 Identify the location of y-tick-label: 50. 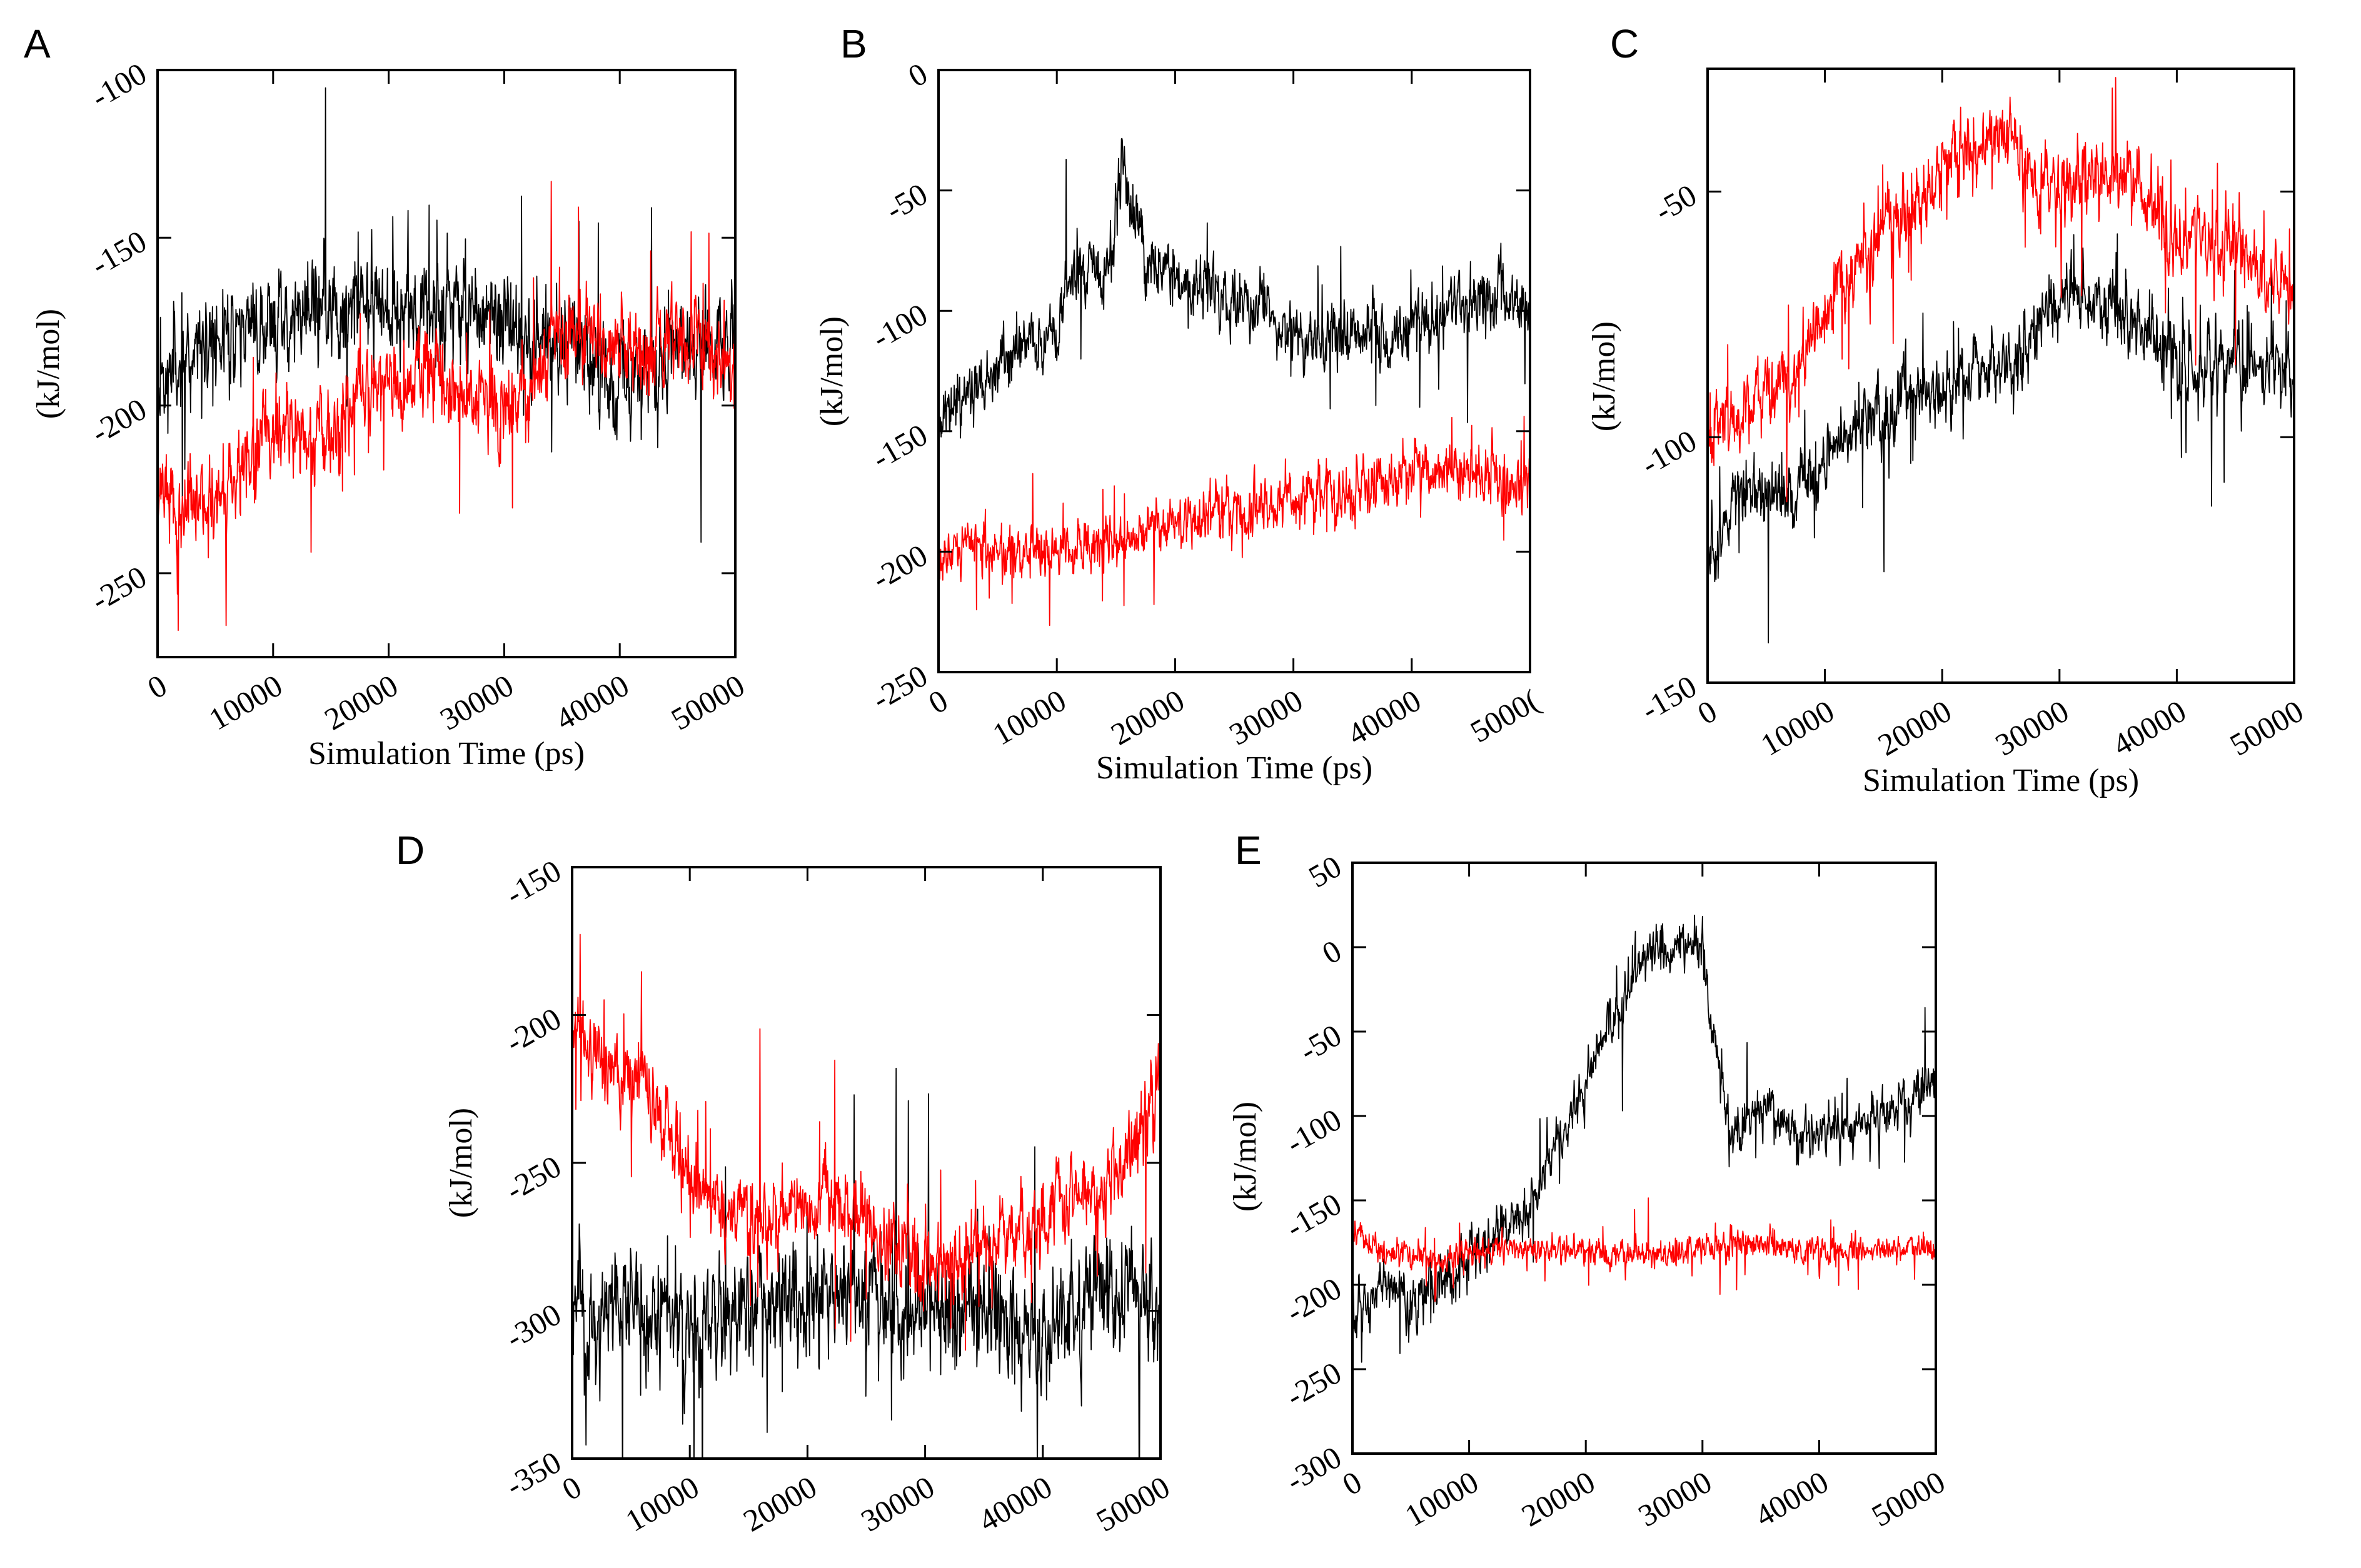
(1324, 871).